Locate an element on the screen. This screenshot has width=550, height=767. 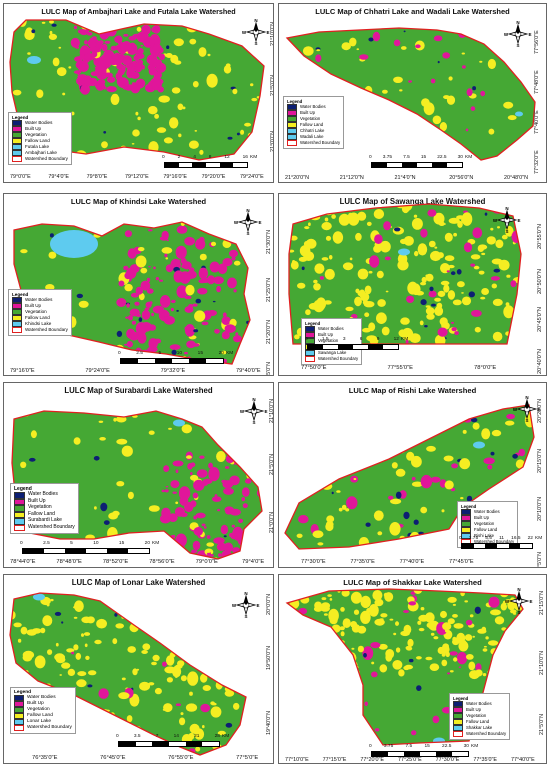
legend-item: Vegetation is located at coordinates (43, 710).